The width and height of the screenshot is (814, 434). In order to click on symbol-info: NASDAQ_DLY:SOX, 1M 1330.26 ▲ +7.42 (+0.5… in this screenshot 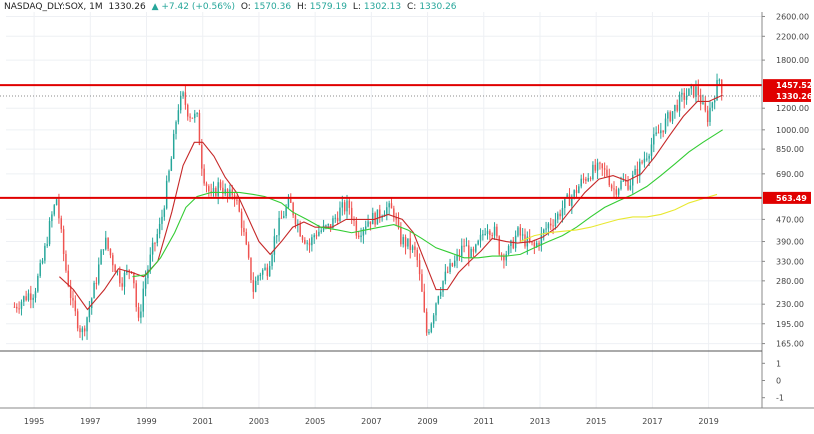, I will do `click(232, 7)`.